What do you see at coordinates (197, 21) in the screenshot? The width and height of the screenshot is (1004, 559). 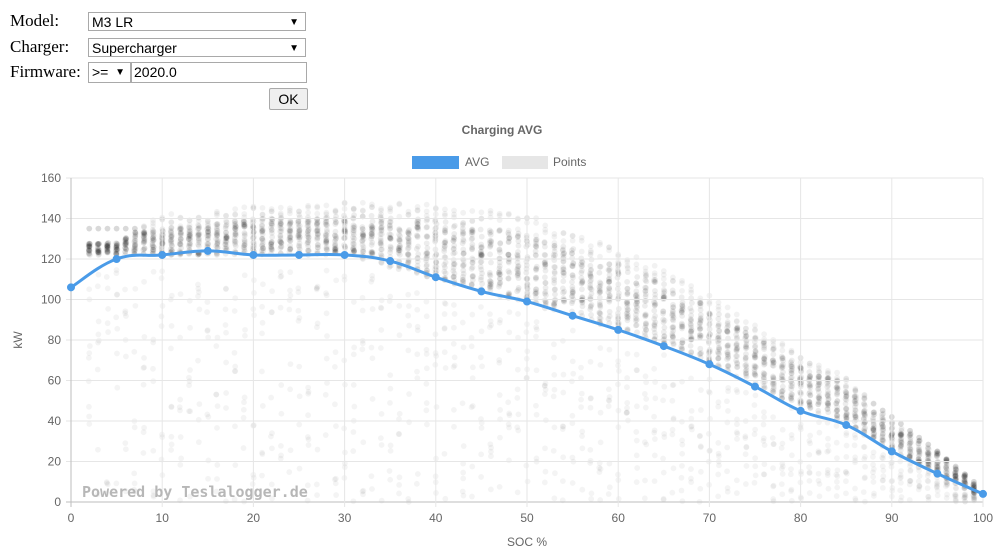 I see `model-select: M3 LR ▼` at bounding box center [197, 21].